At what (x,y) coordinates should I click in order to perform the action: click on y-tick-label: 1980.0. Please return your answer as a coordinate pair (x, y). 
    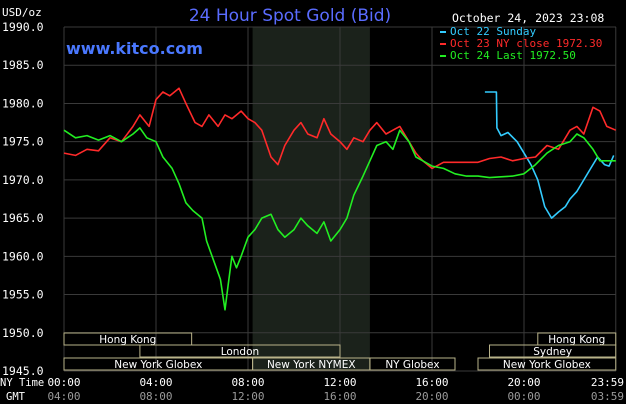
    Looking at the image, I should click on (23, 103).